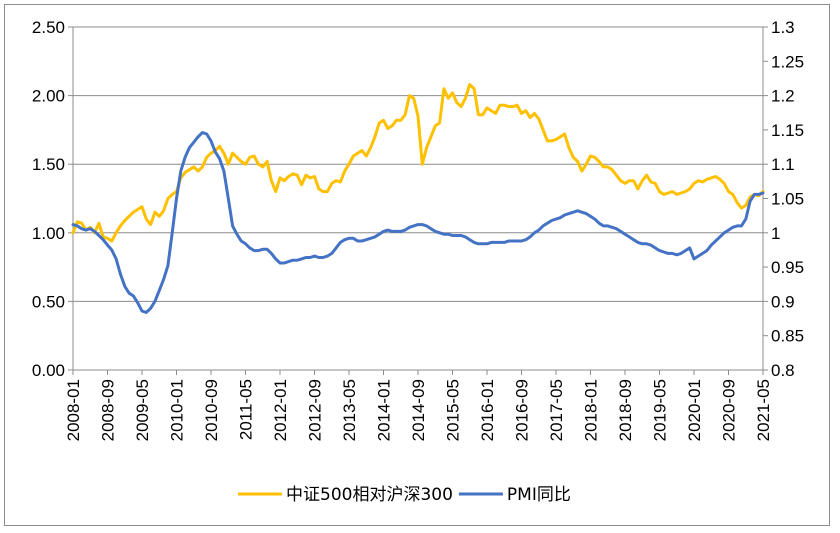 The image size is (840, 533). I want to click on left-tick-label: 2.00, so click(48, 96).